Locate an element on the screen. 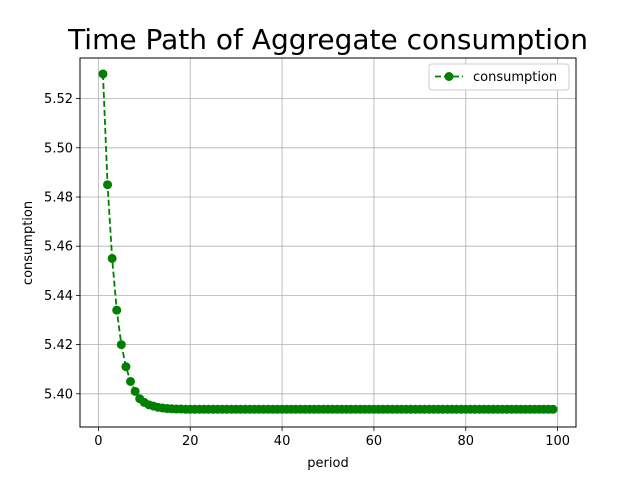  x-tick-label: 0 is located at coordinates (98, 441).